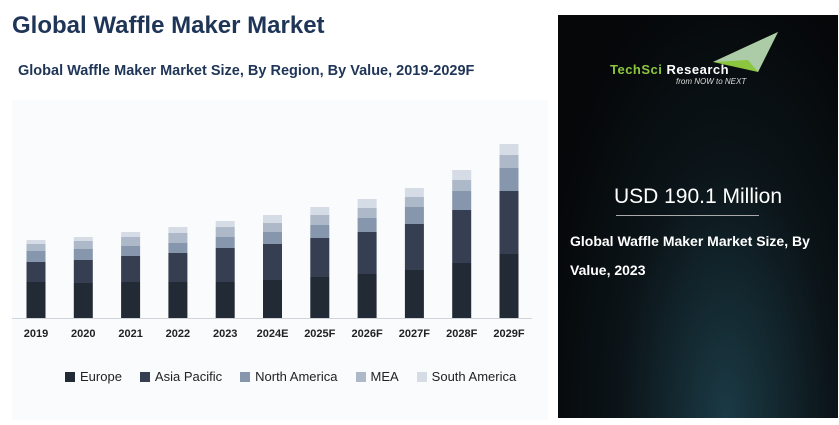 Image resolution: width=839 pixels, height=425 pixels. Describe the element at coordinates (462, 290) in the screenshot. I see `bar-europe-2028F` at that location.